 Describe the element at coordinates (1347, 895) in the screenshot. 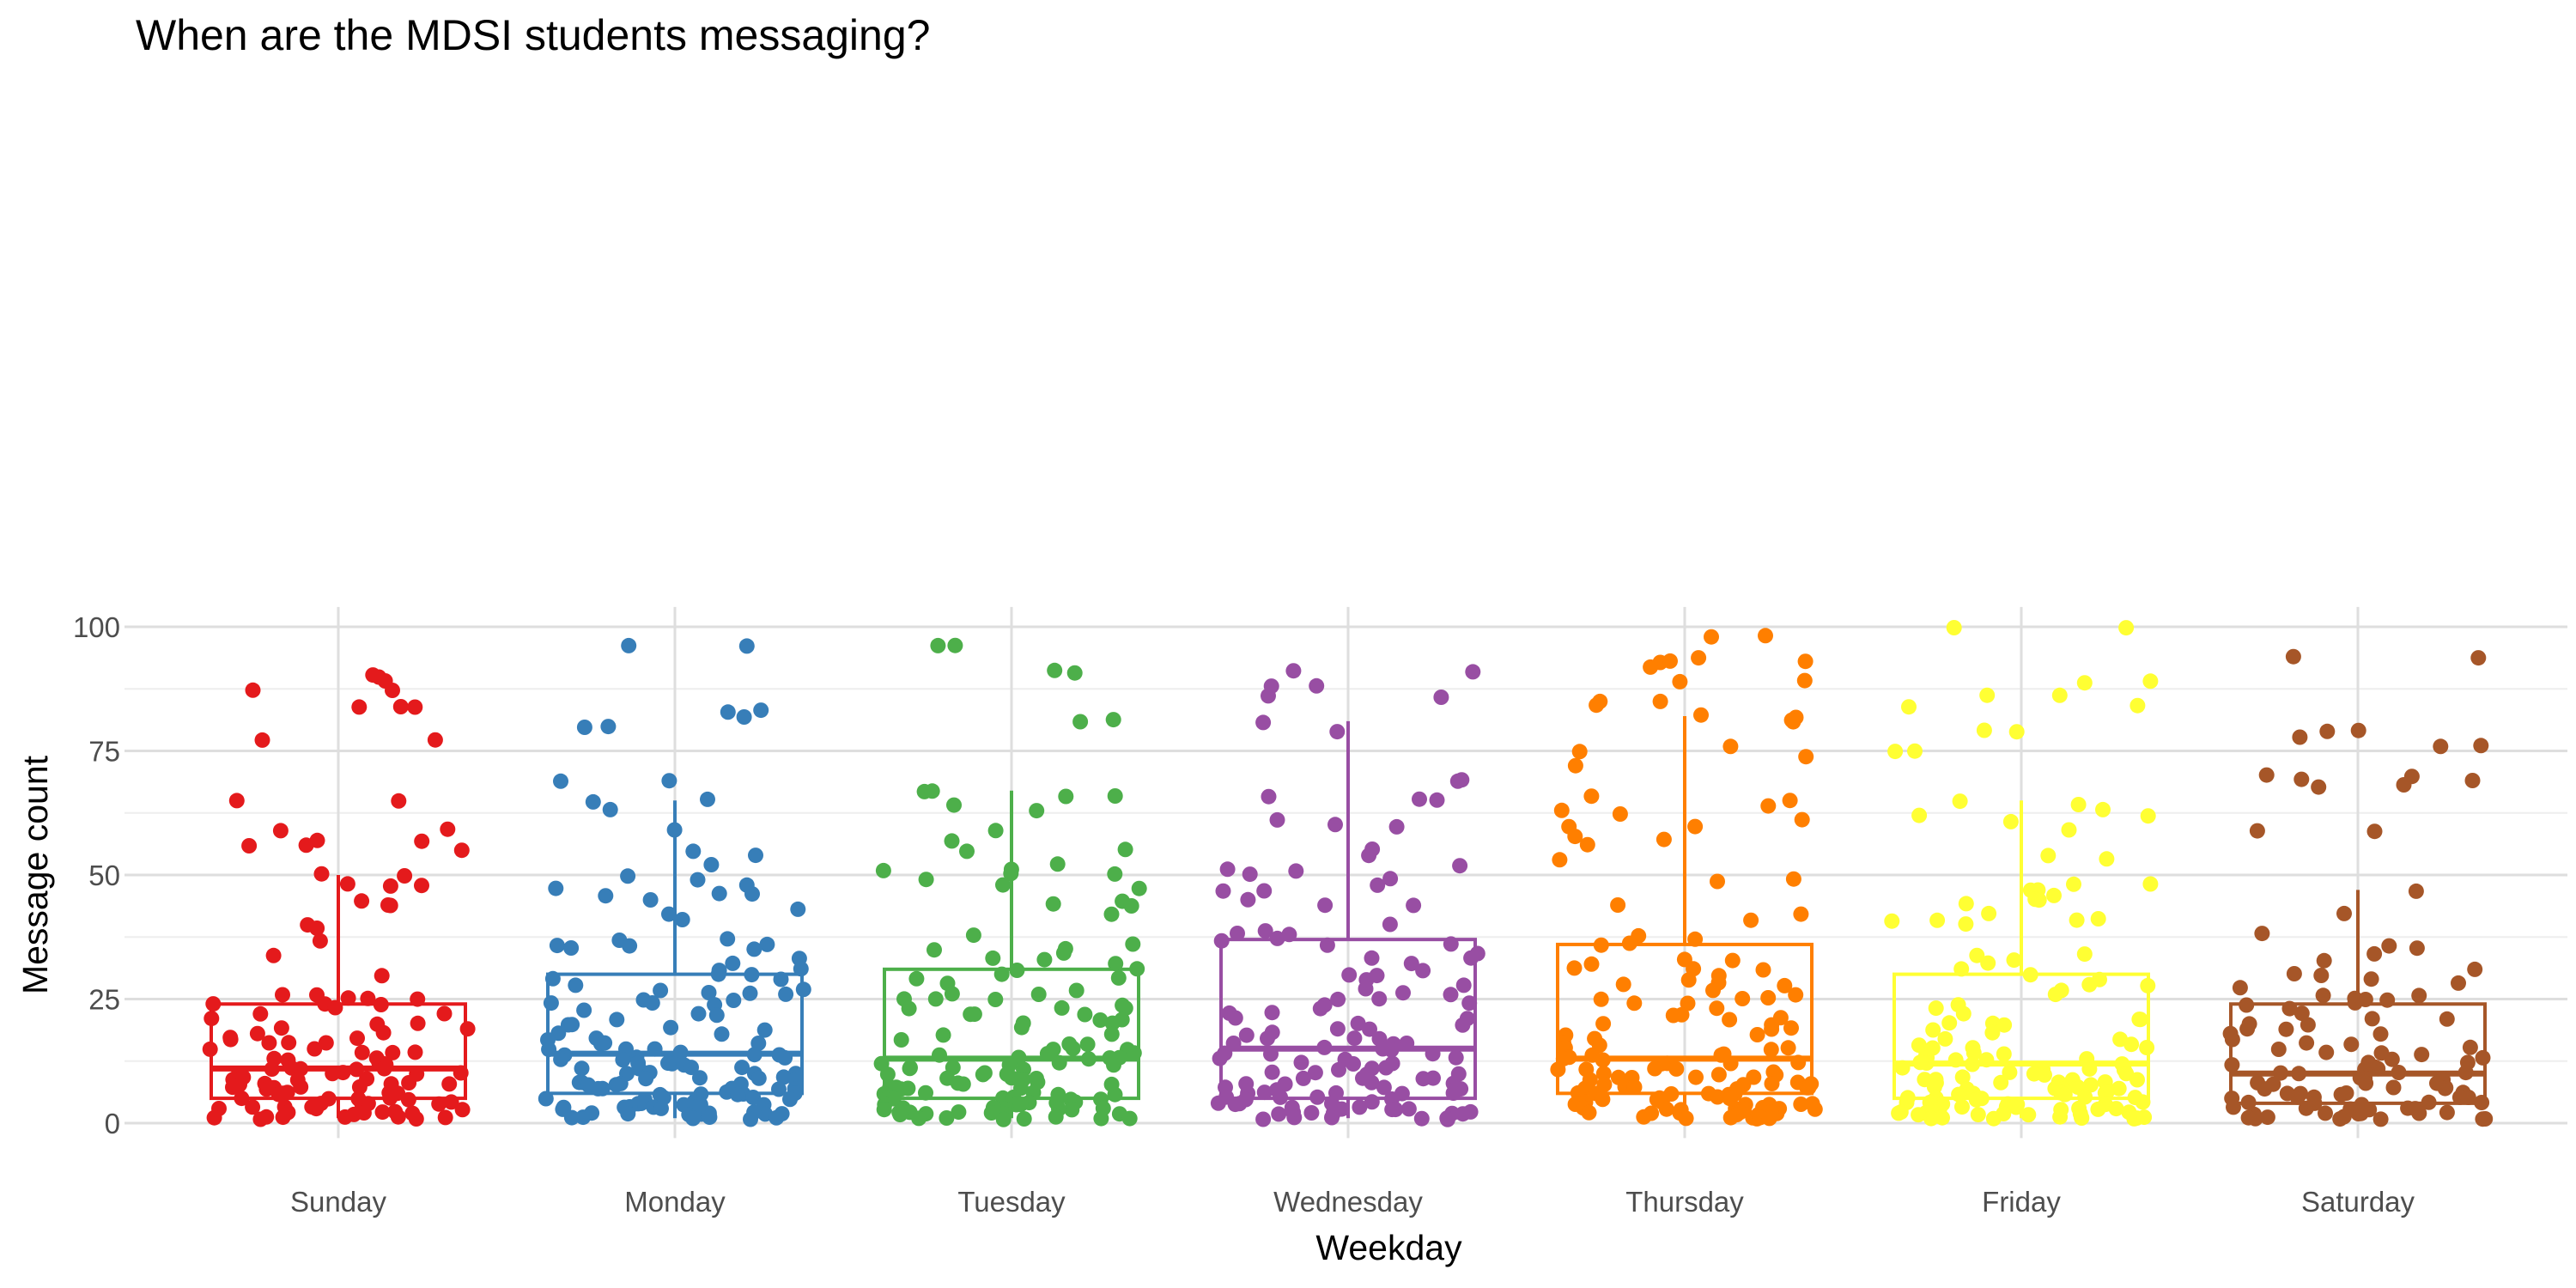

I see `series-wednesday` at that location.